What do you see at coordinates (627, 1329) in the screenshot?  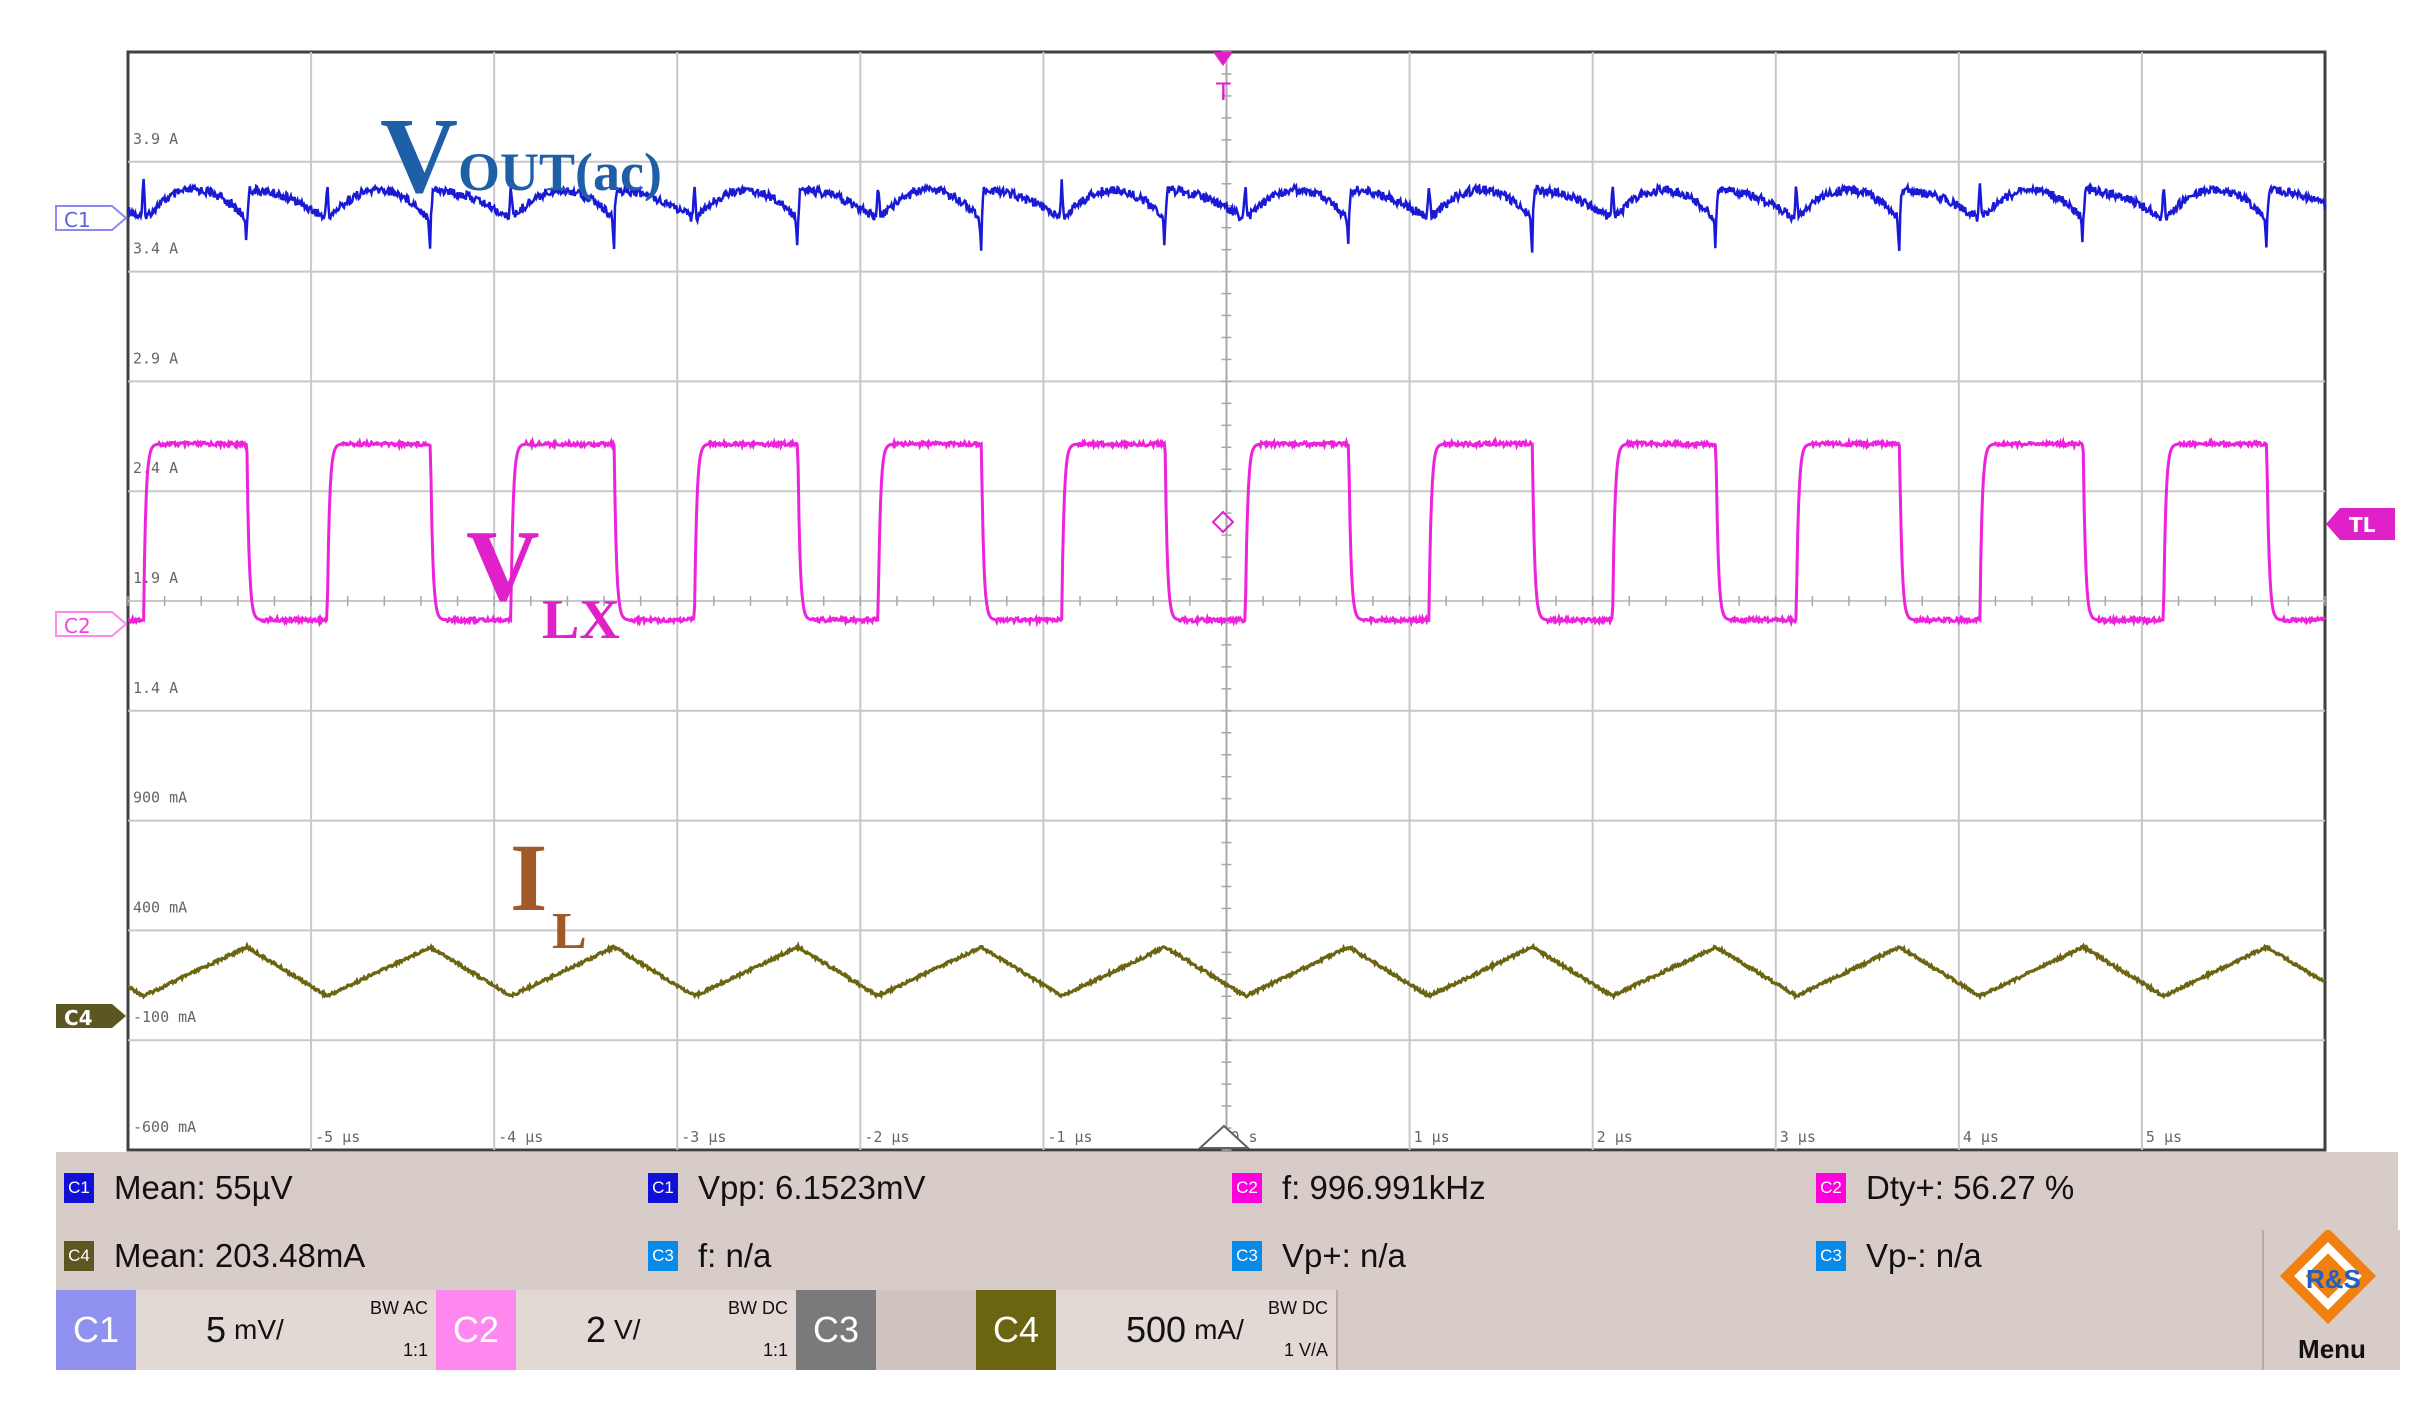 I see `channel-scale-unit: V/` at bounding box center [627, 1329].